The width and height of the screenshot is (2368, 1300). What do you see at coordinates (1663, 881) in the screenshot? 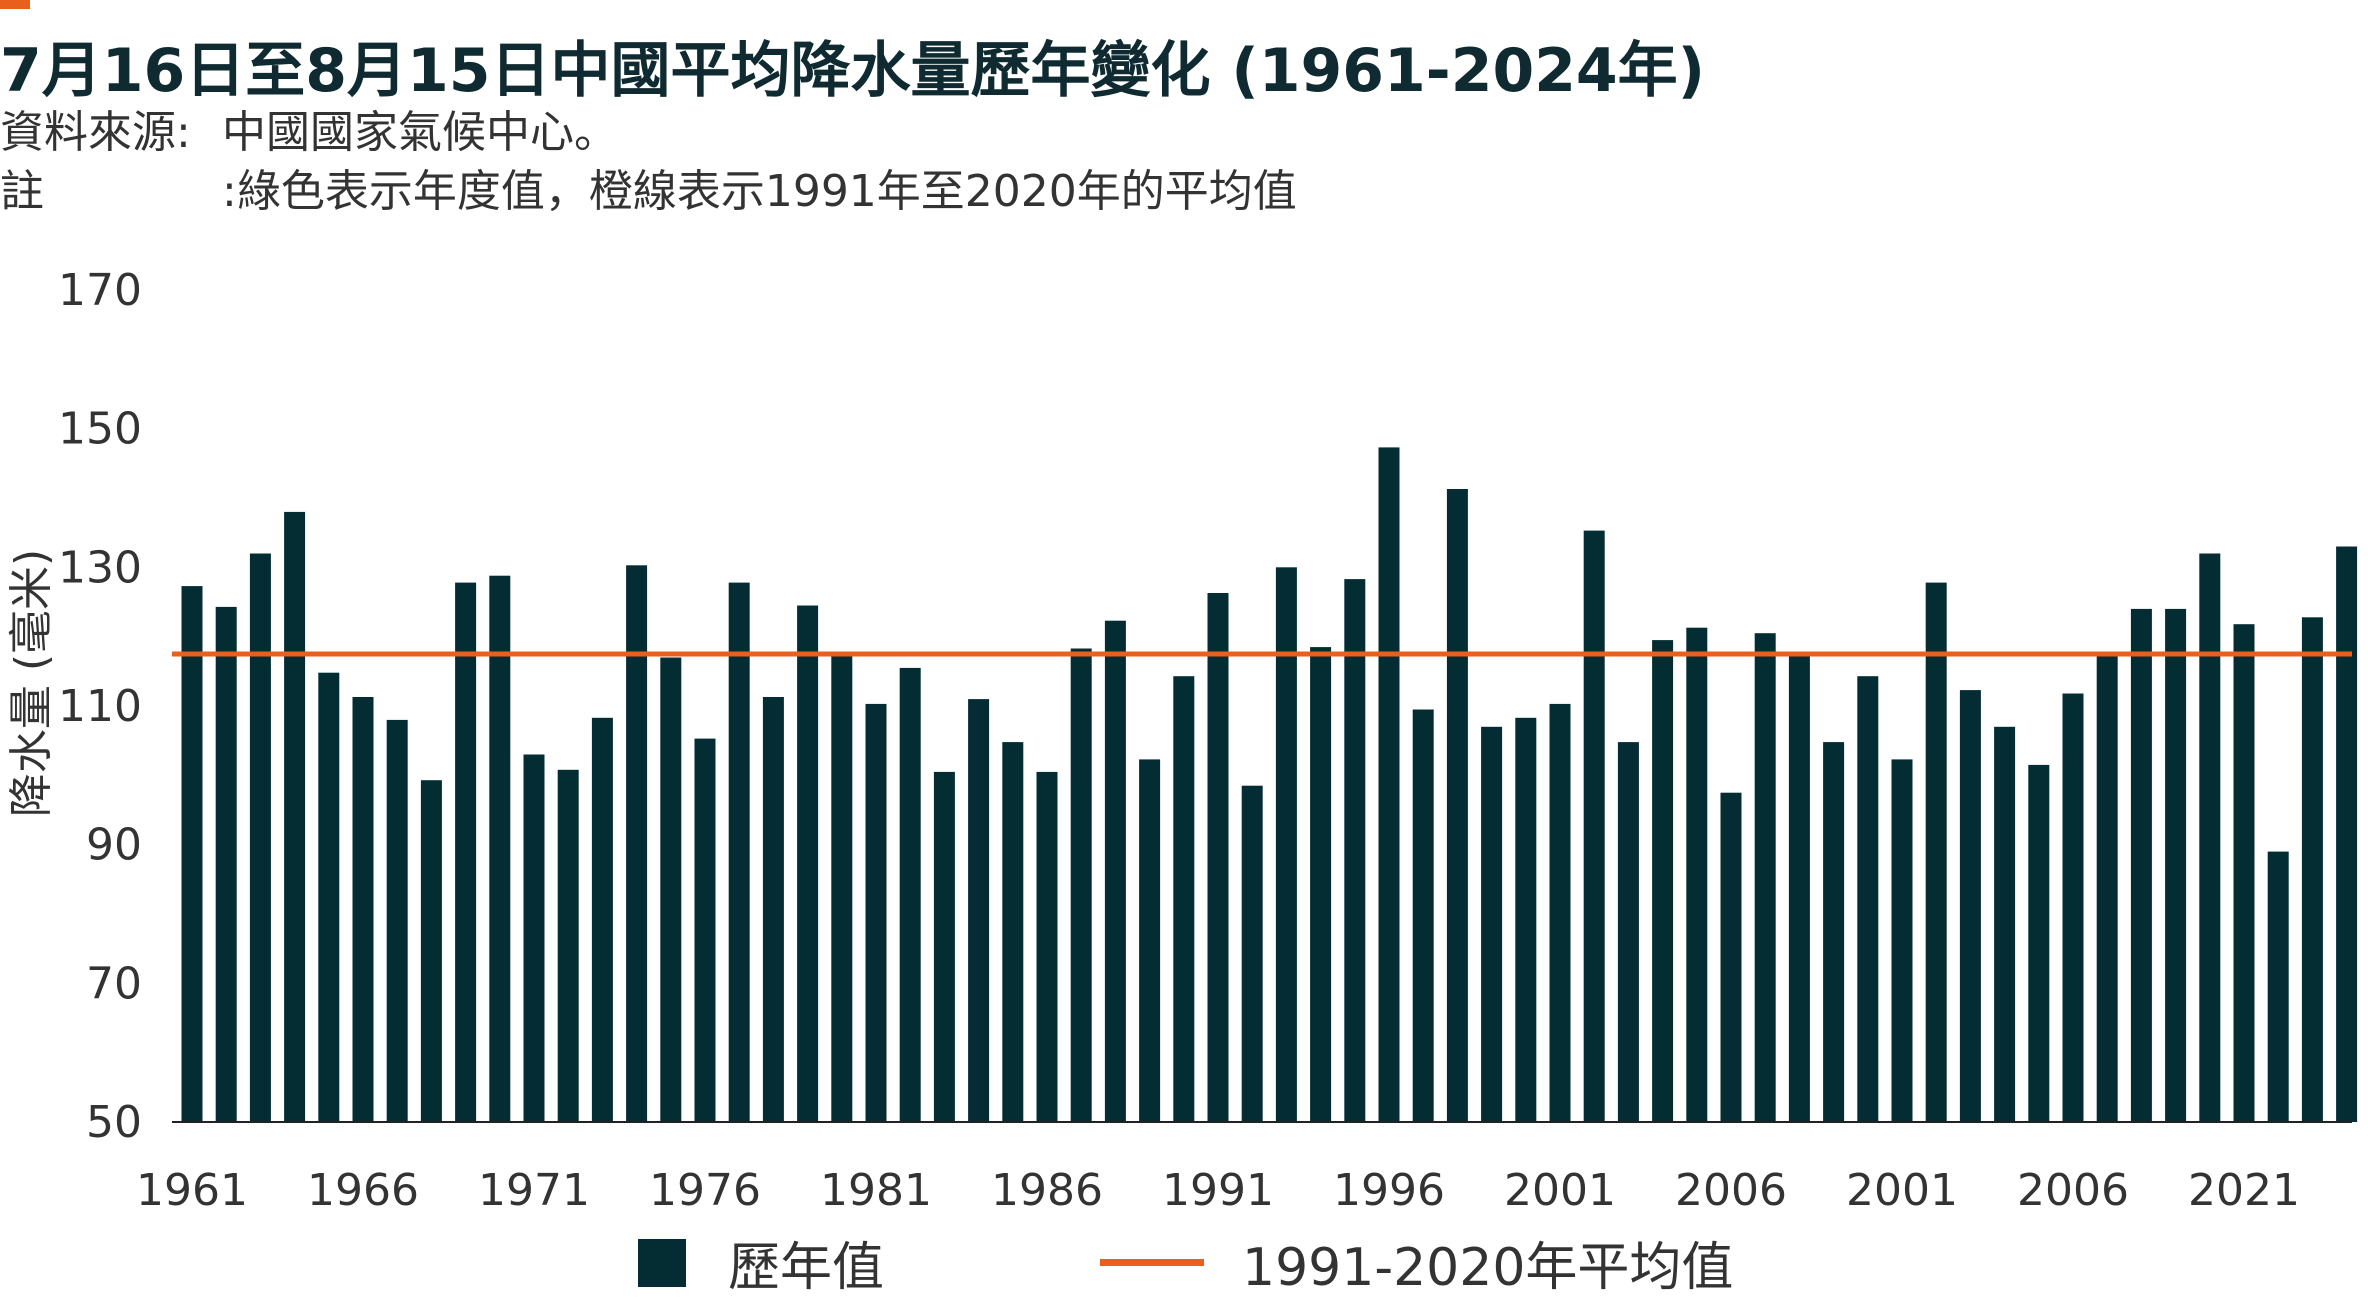
I see `bar-2004` at bounding box center [1663, 881].